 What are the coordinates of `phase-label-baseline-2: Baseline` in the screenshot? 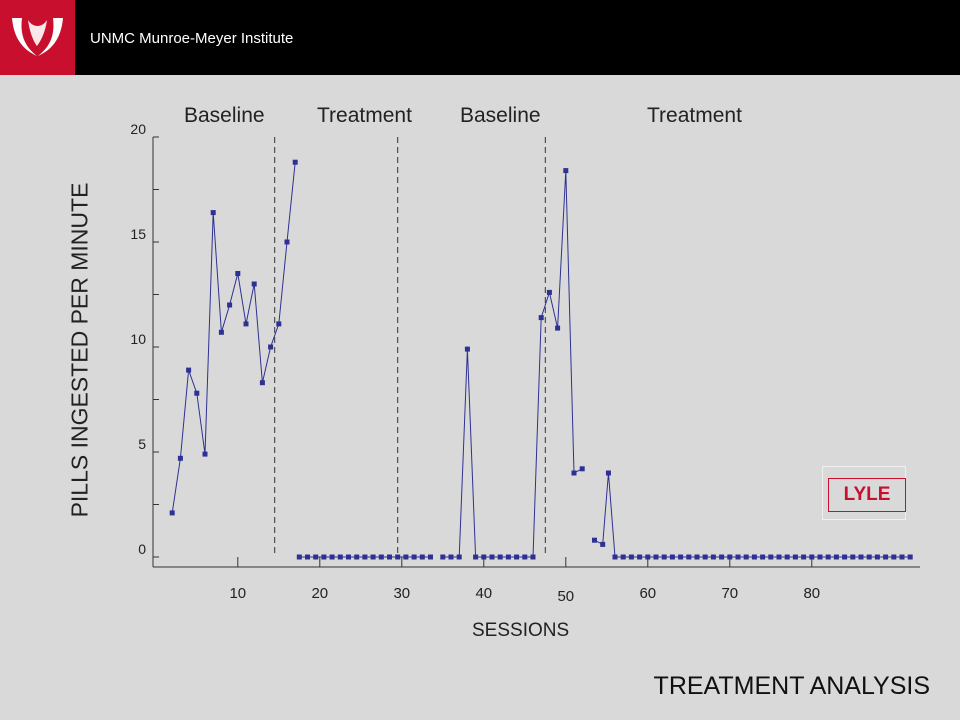 It's located at (500, 115).